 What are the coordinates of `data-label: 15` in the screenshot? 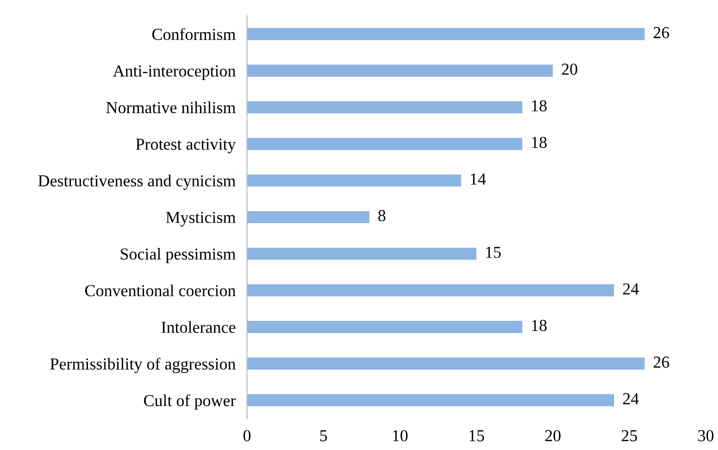 It's located at (493, 252).